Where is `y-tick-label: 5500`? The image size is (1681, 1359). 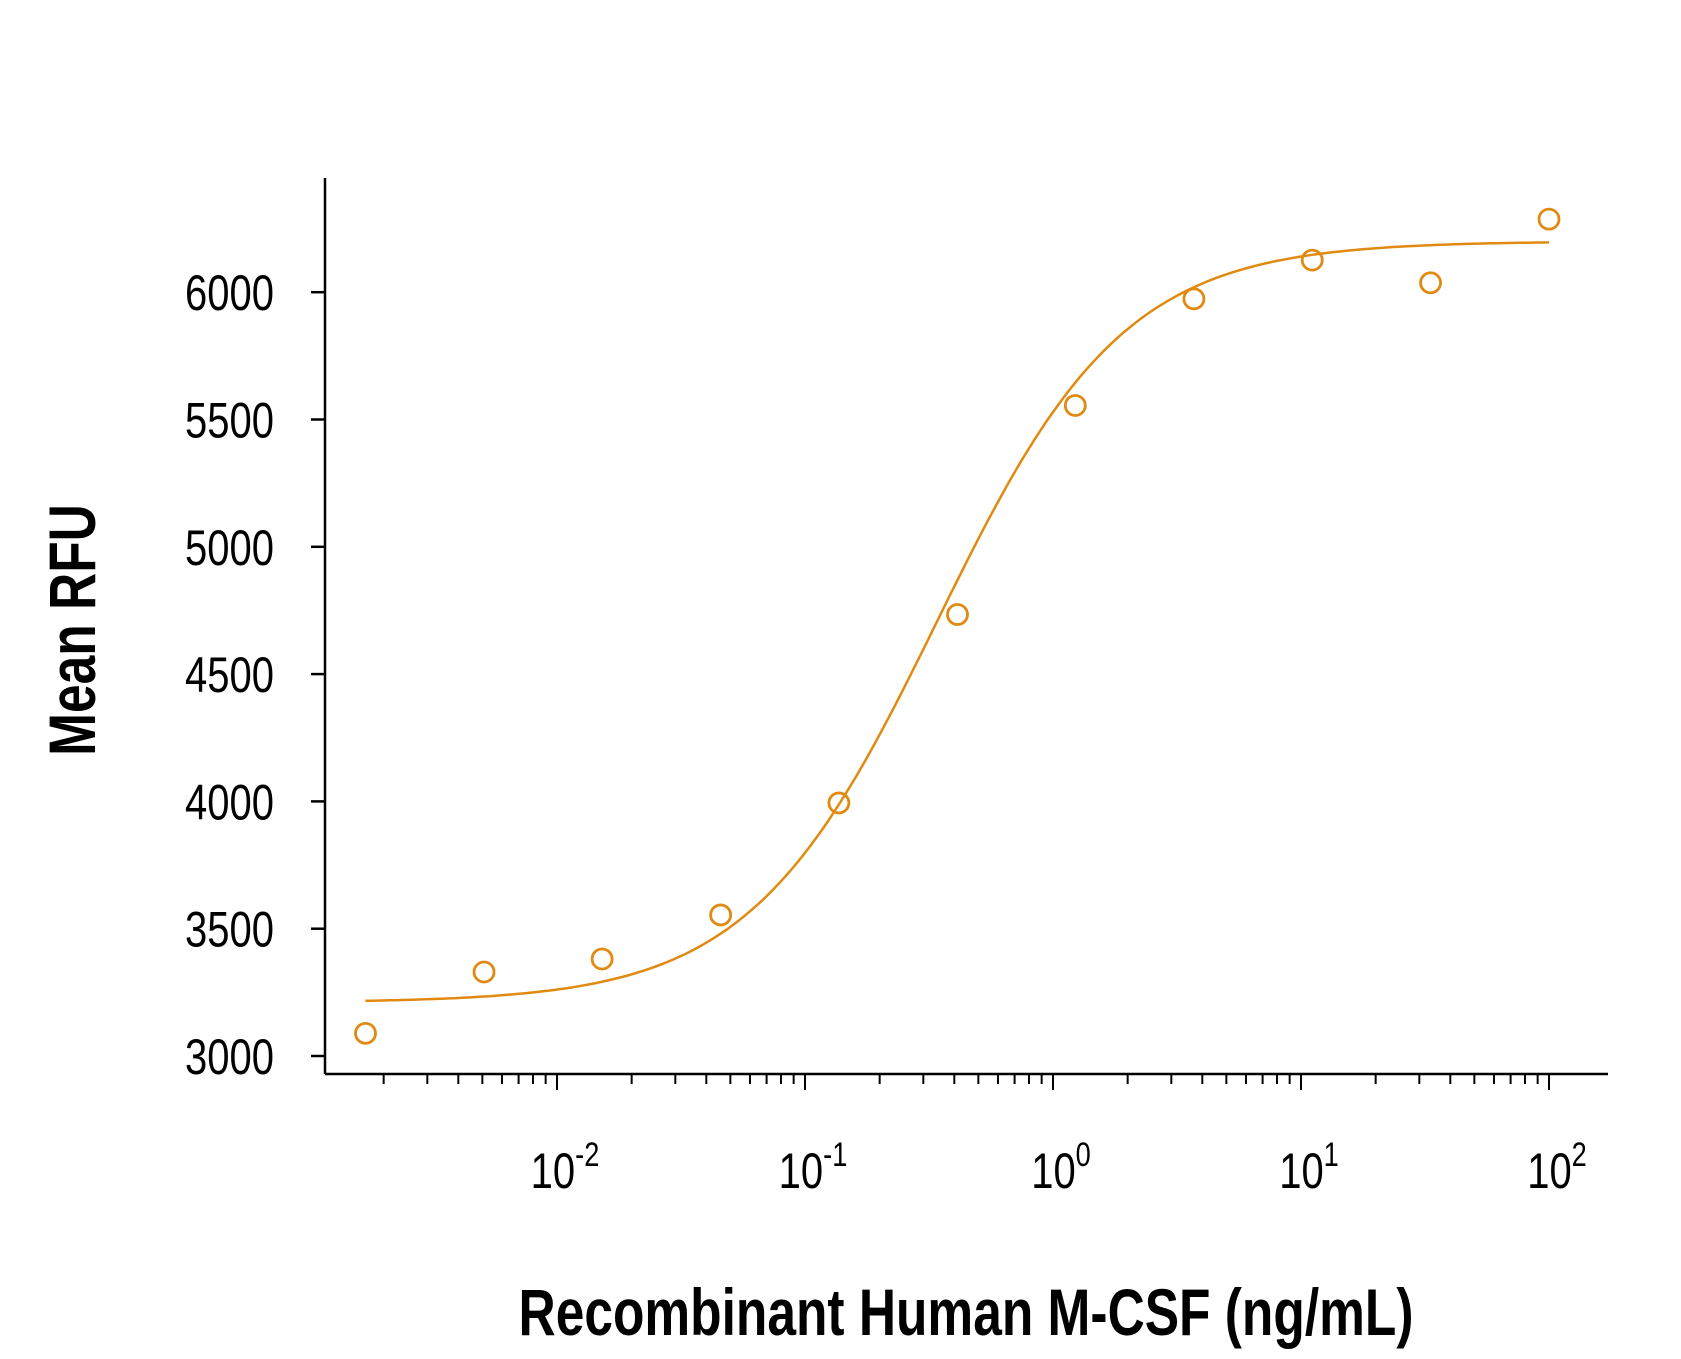 y-tick-label: 5500 is located at coordinates (229, 420).